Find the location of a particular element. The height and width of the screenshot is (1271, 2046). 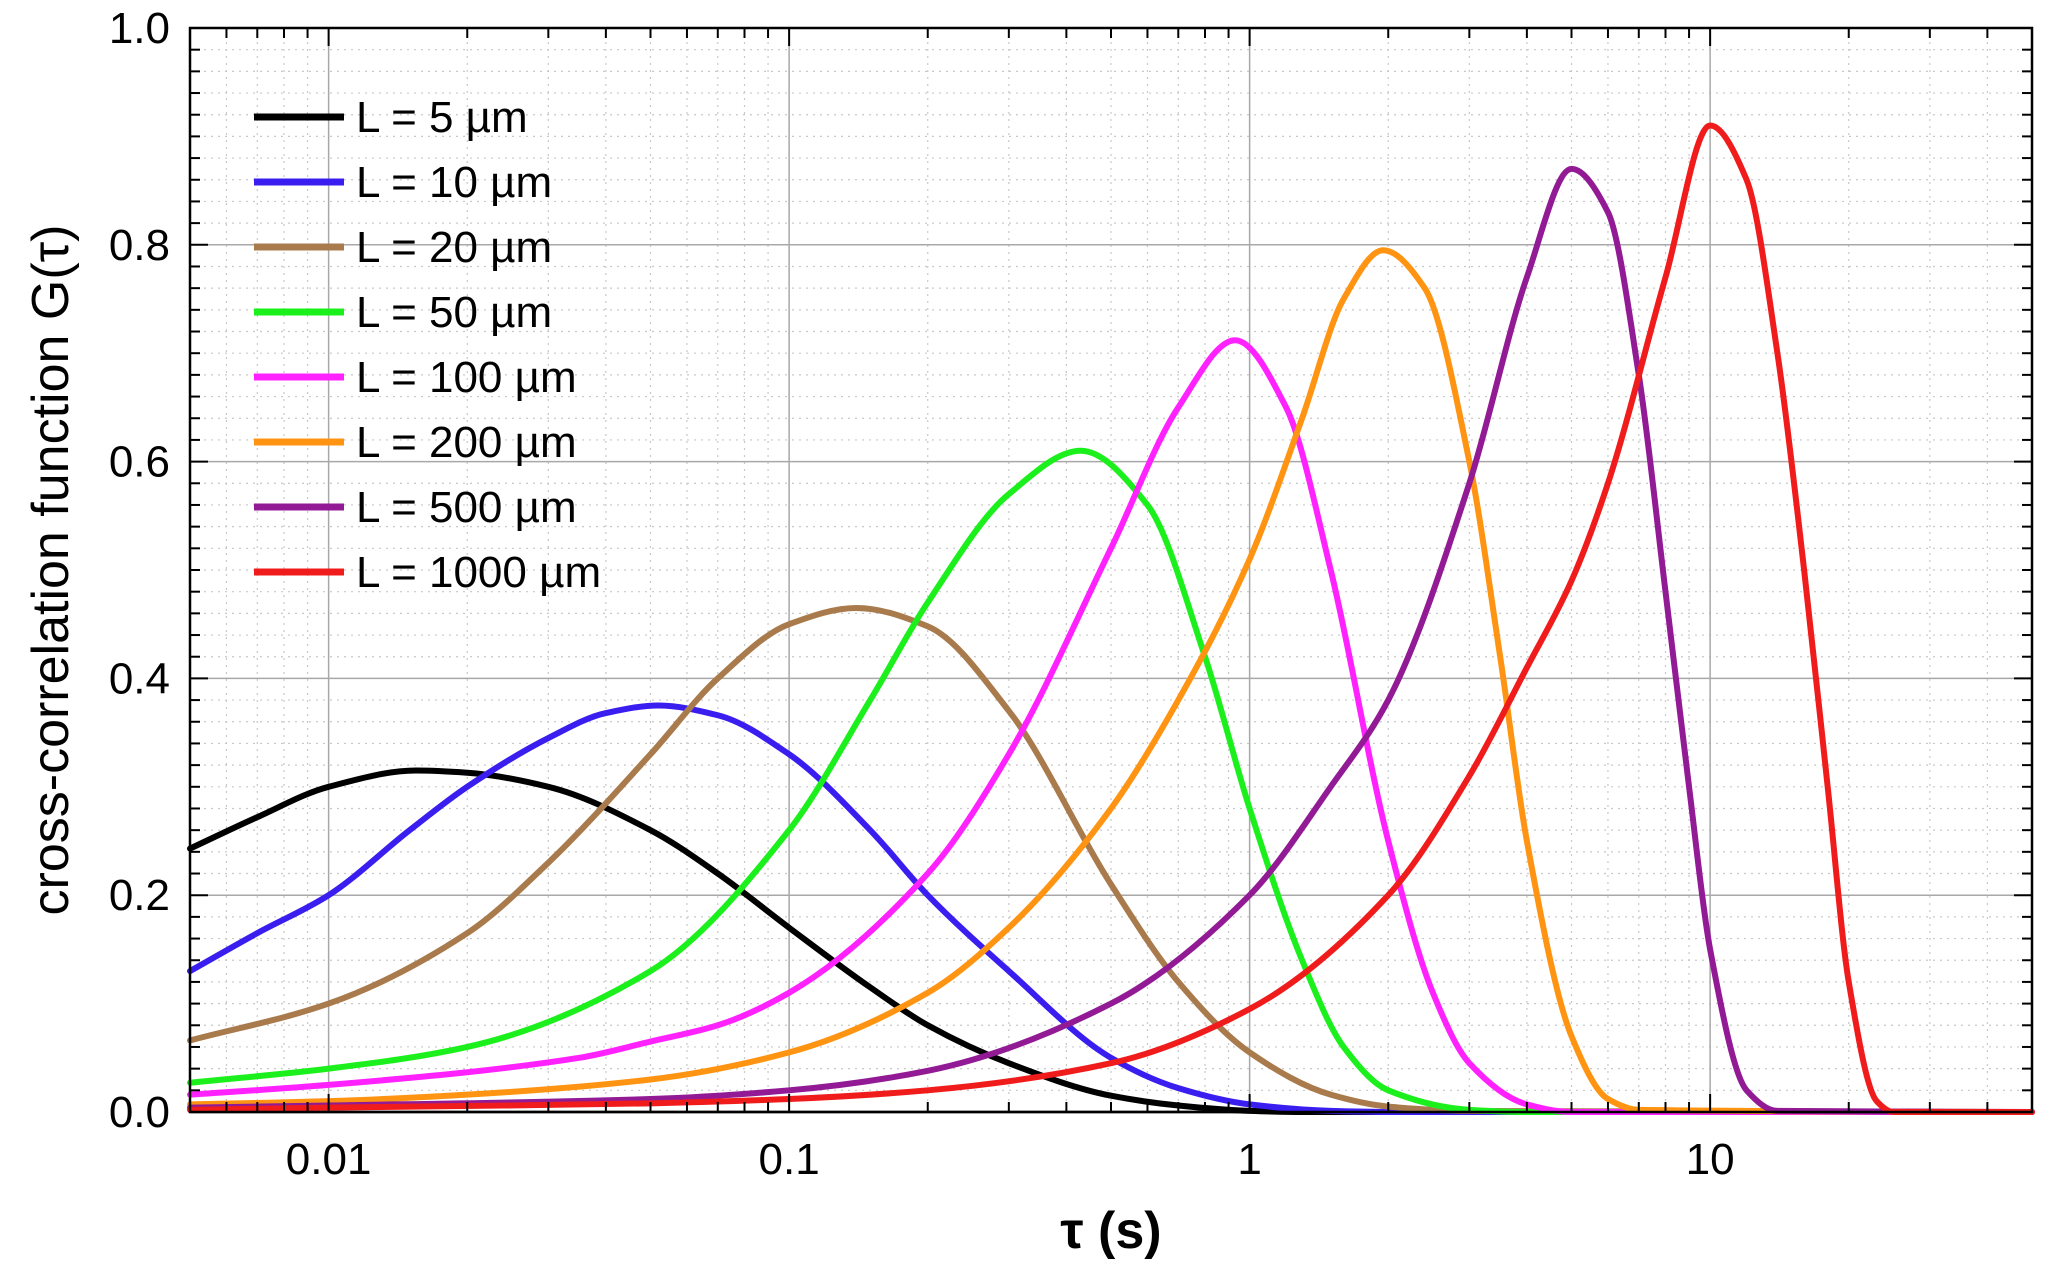

x-tick-label: 10 is located at coordinates (1710, 1159).